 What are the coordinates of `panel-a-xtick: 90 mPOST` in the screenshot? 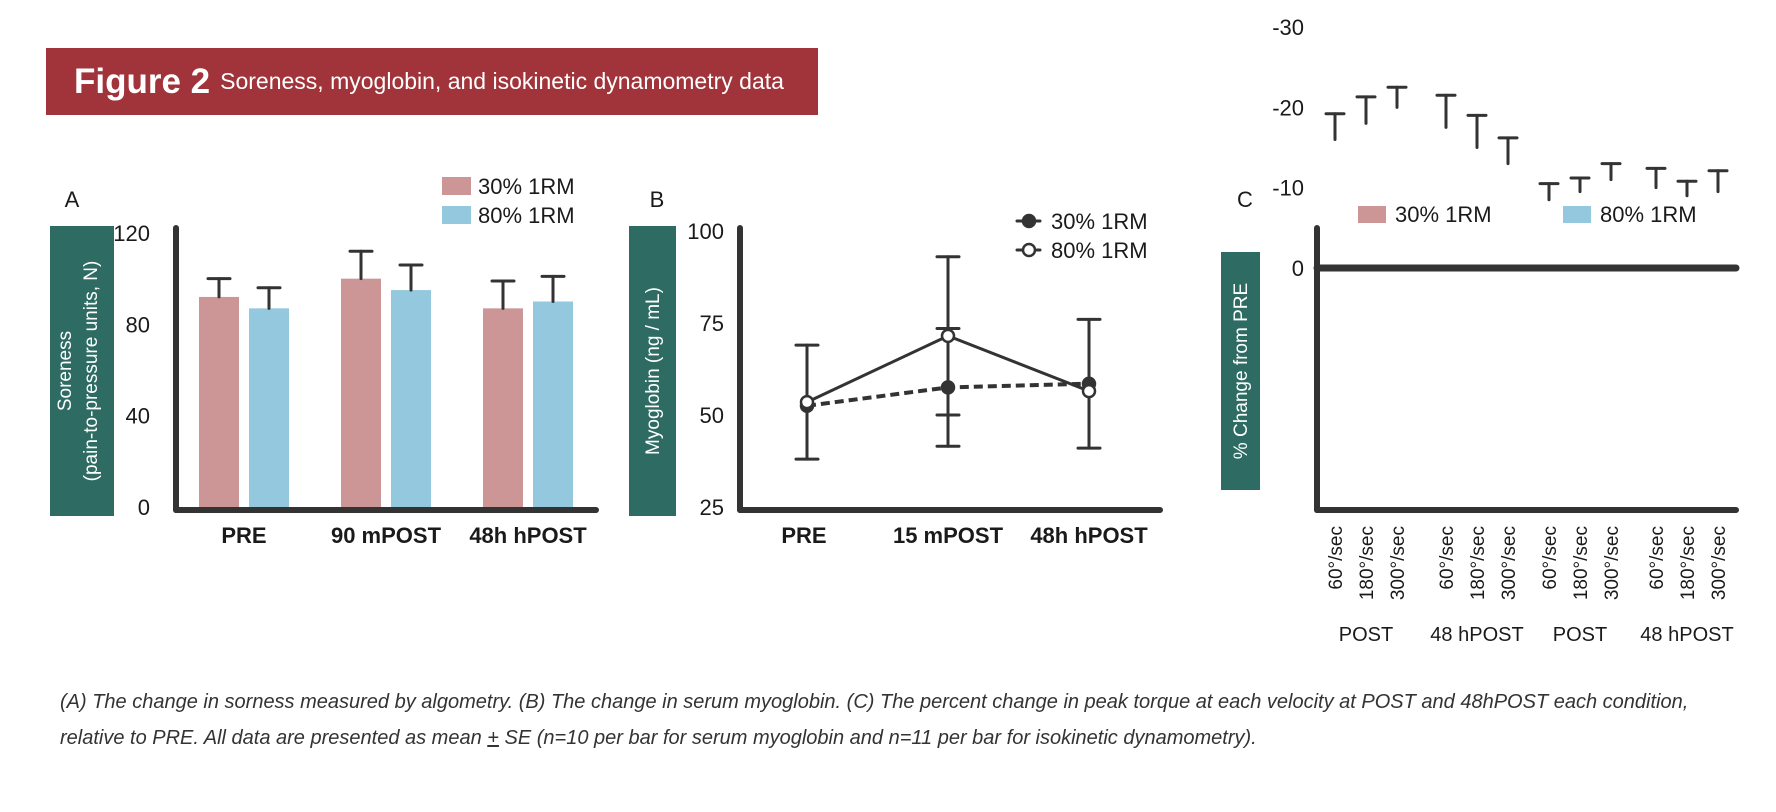 It's located at (386, 535).